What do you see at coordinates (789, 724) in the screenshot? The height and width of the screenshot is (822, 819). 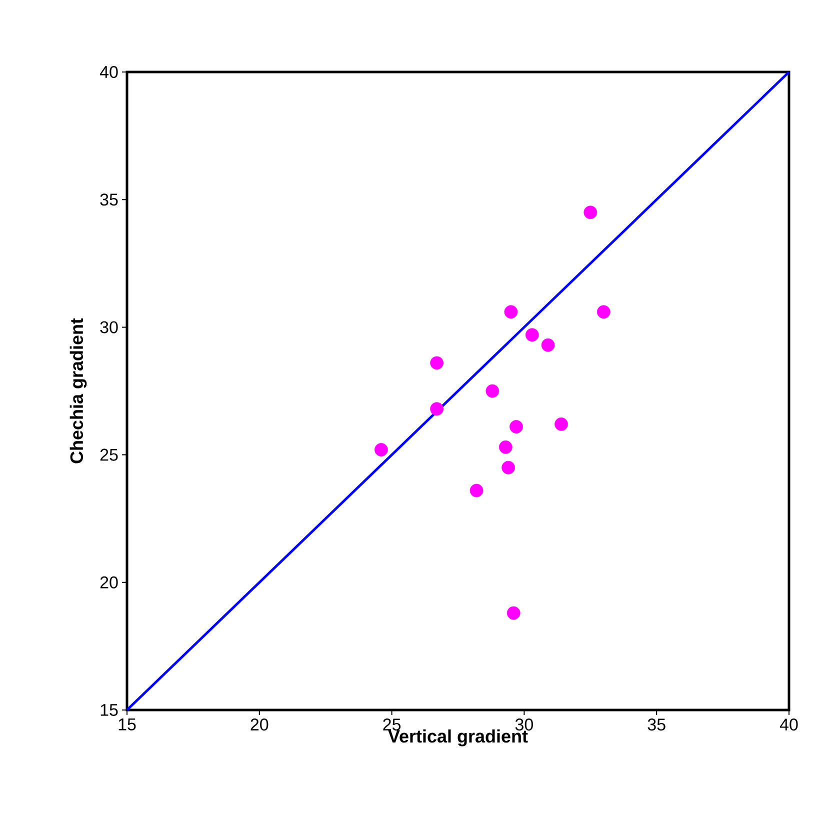 I see `x-tick-label: 40` at bounding box center [789, 724].